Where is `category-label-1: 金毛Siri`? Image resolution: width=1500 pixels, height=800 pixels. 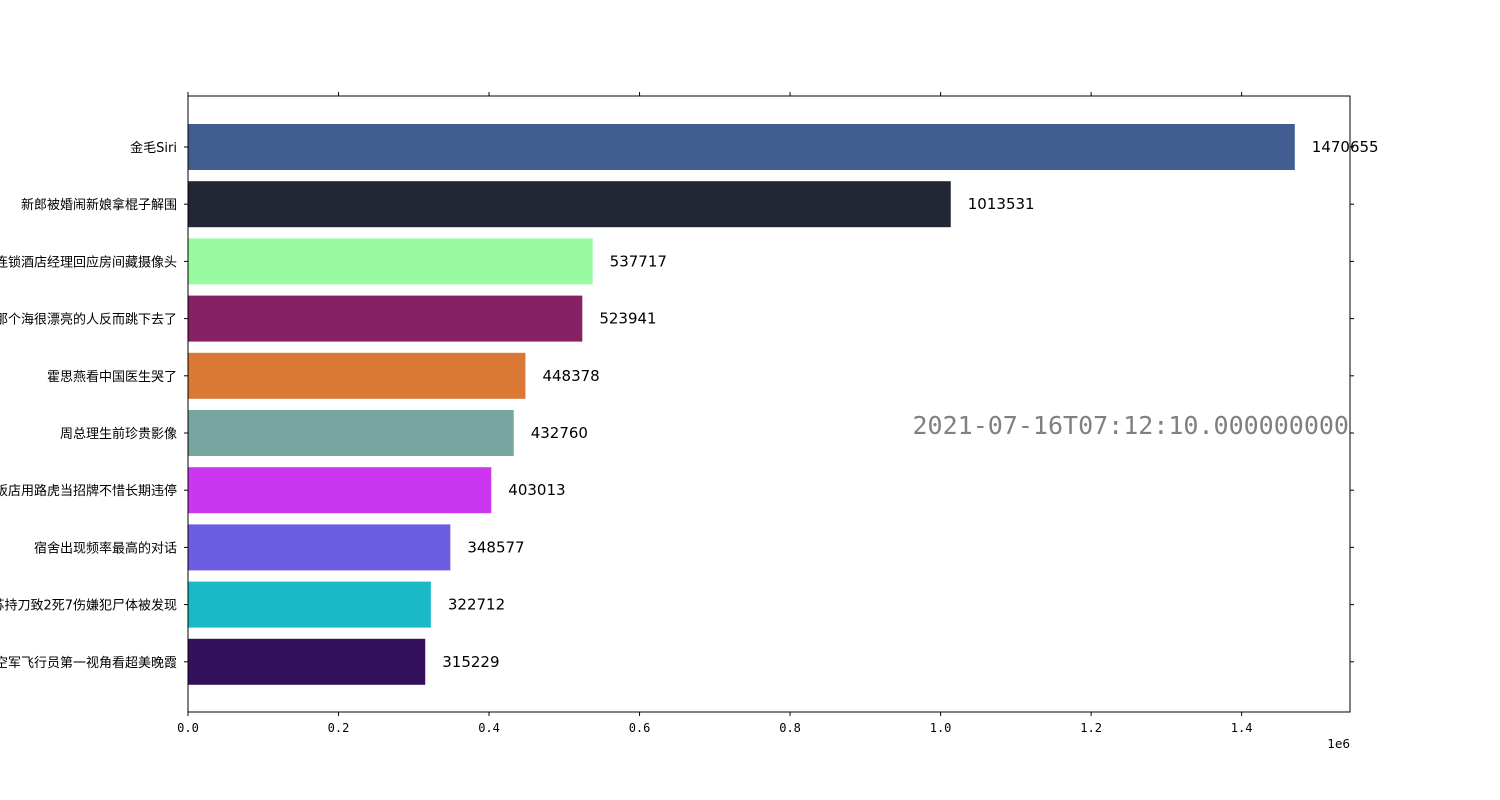 category-label-1: 金毛Siri is located at coordinates (153, 148).